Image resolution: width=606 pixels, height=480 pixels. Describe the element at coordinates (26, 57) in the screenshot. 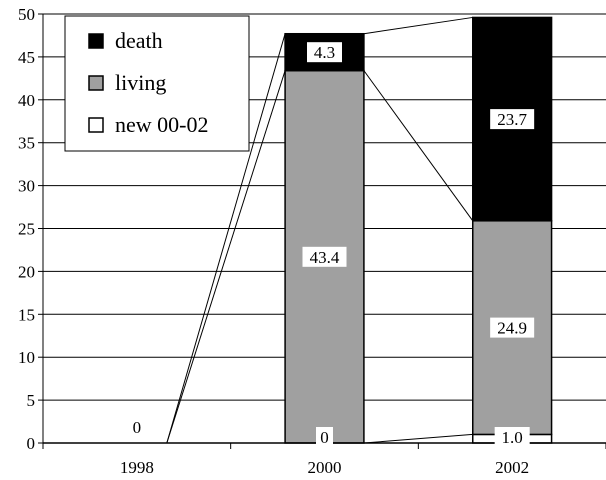

I see `y-tick-label: 45` at that location.